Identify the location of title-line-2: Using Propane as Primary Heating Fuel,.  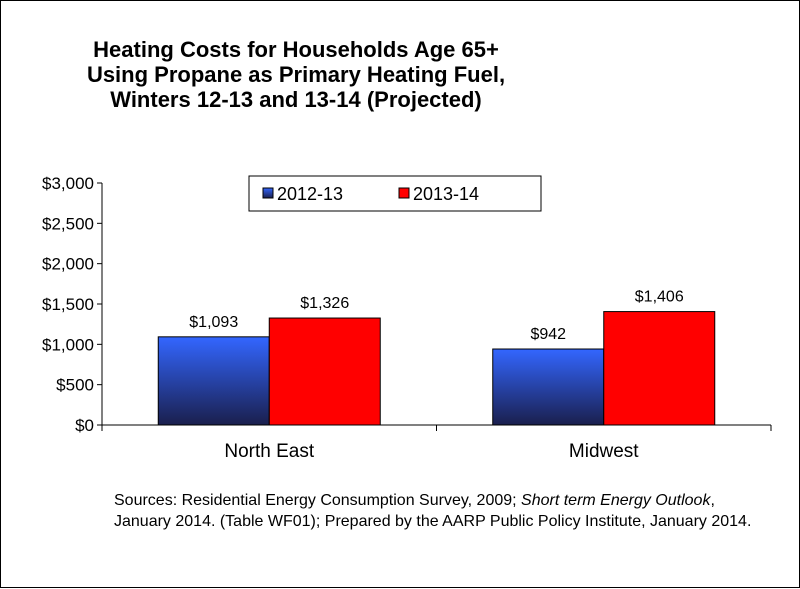
(296, 74).